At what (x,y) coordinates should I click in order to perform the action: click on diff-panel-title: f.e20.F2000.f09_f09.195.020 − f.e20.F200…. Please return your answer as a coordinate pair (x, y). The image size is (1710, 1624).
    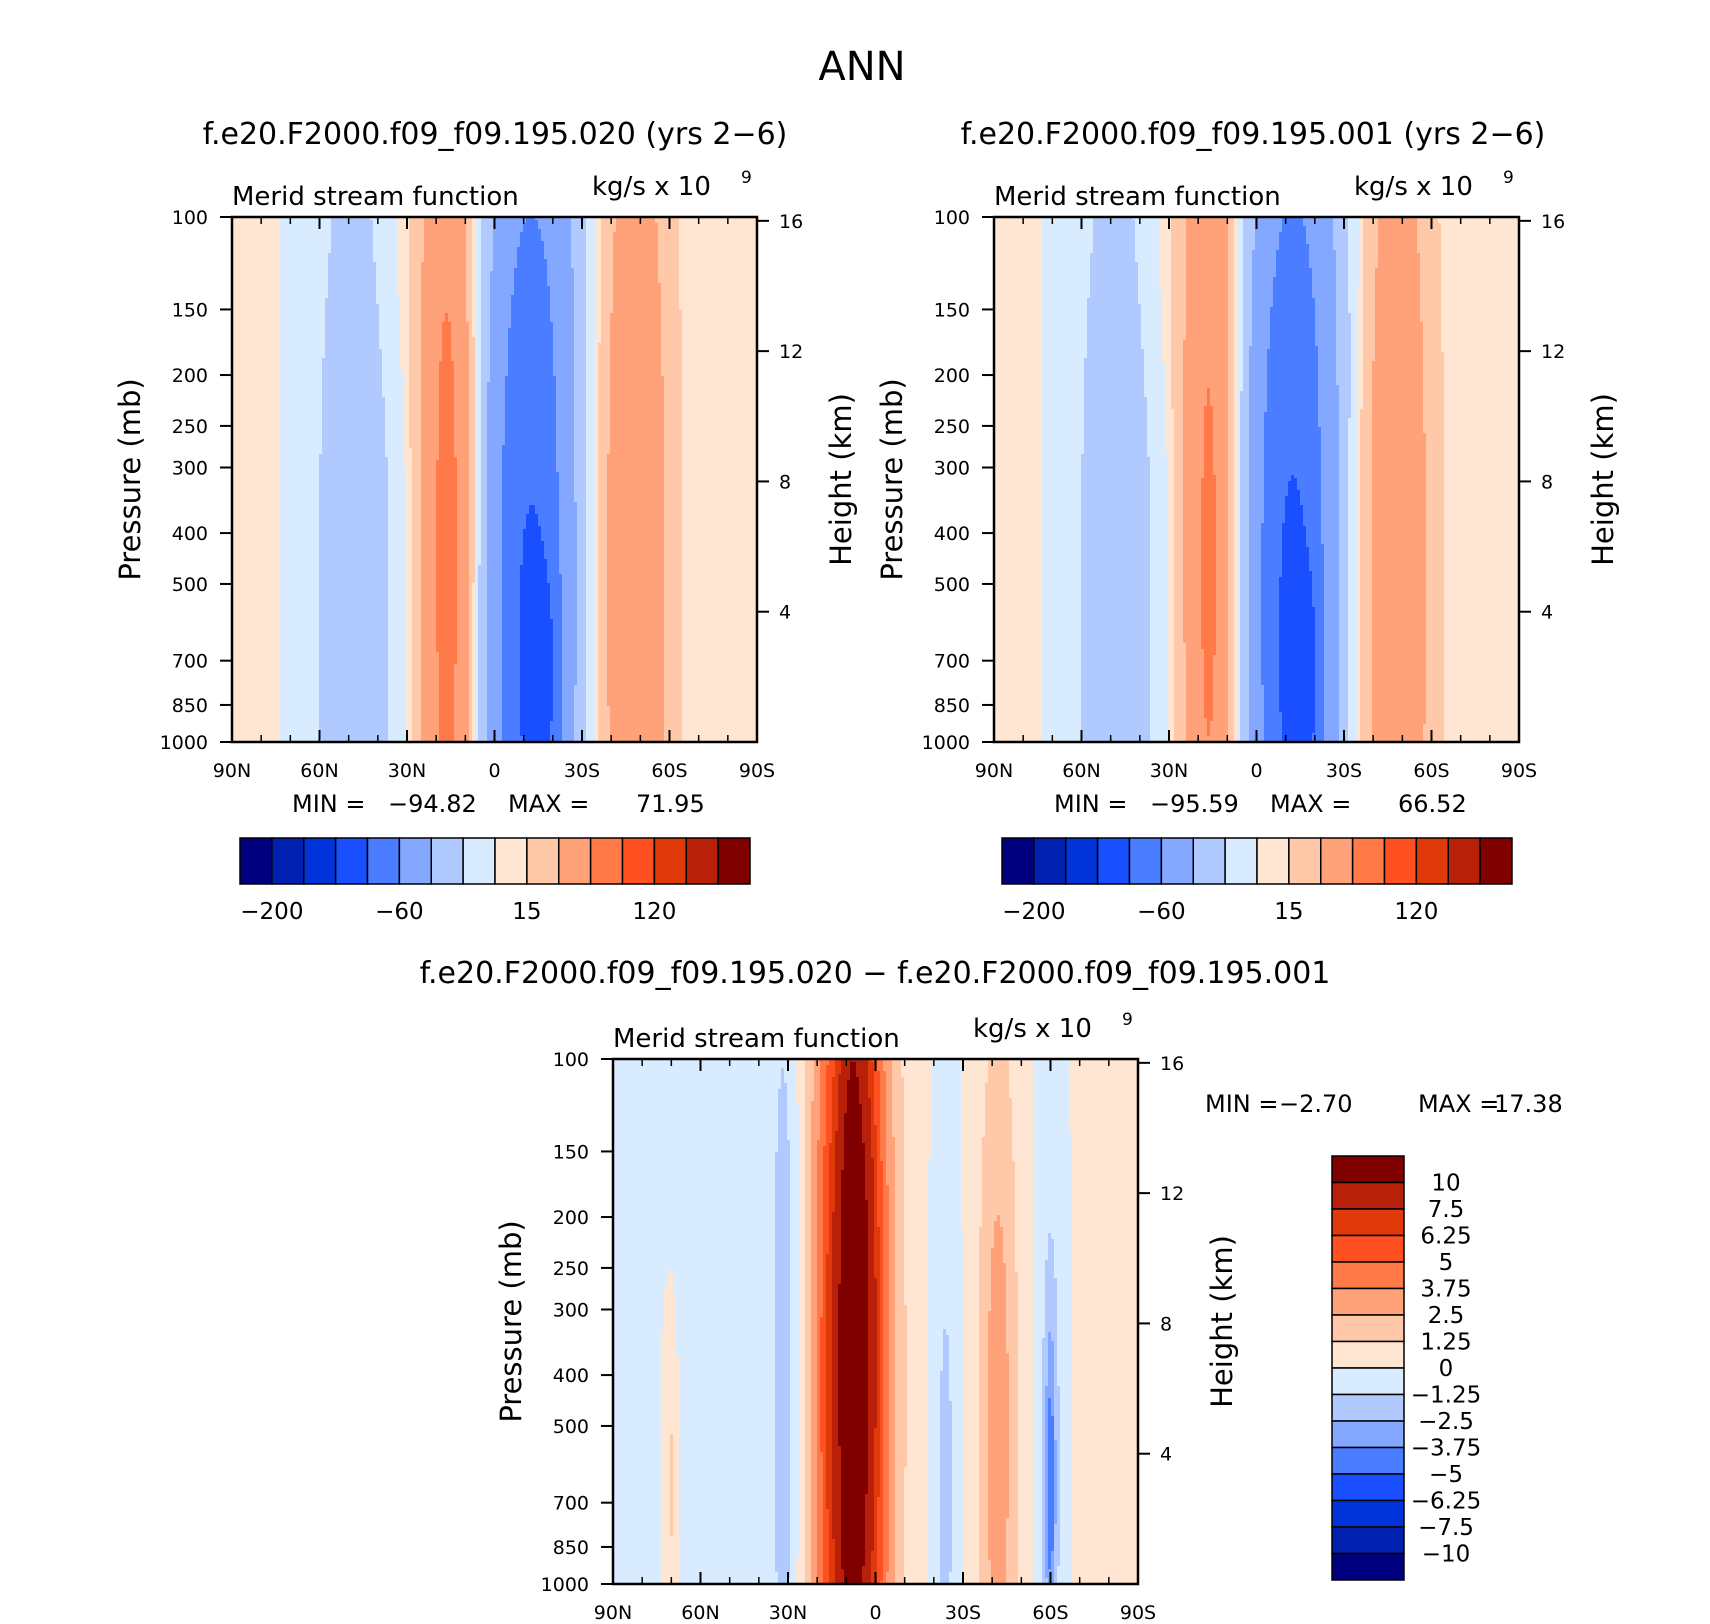
    Looking at the image, I should click on (875, 973).